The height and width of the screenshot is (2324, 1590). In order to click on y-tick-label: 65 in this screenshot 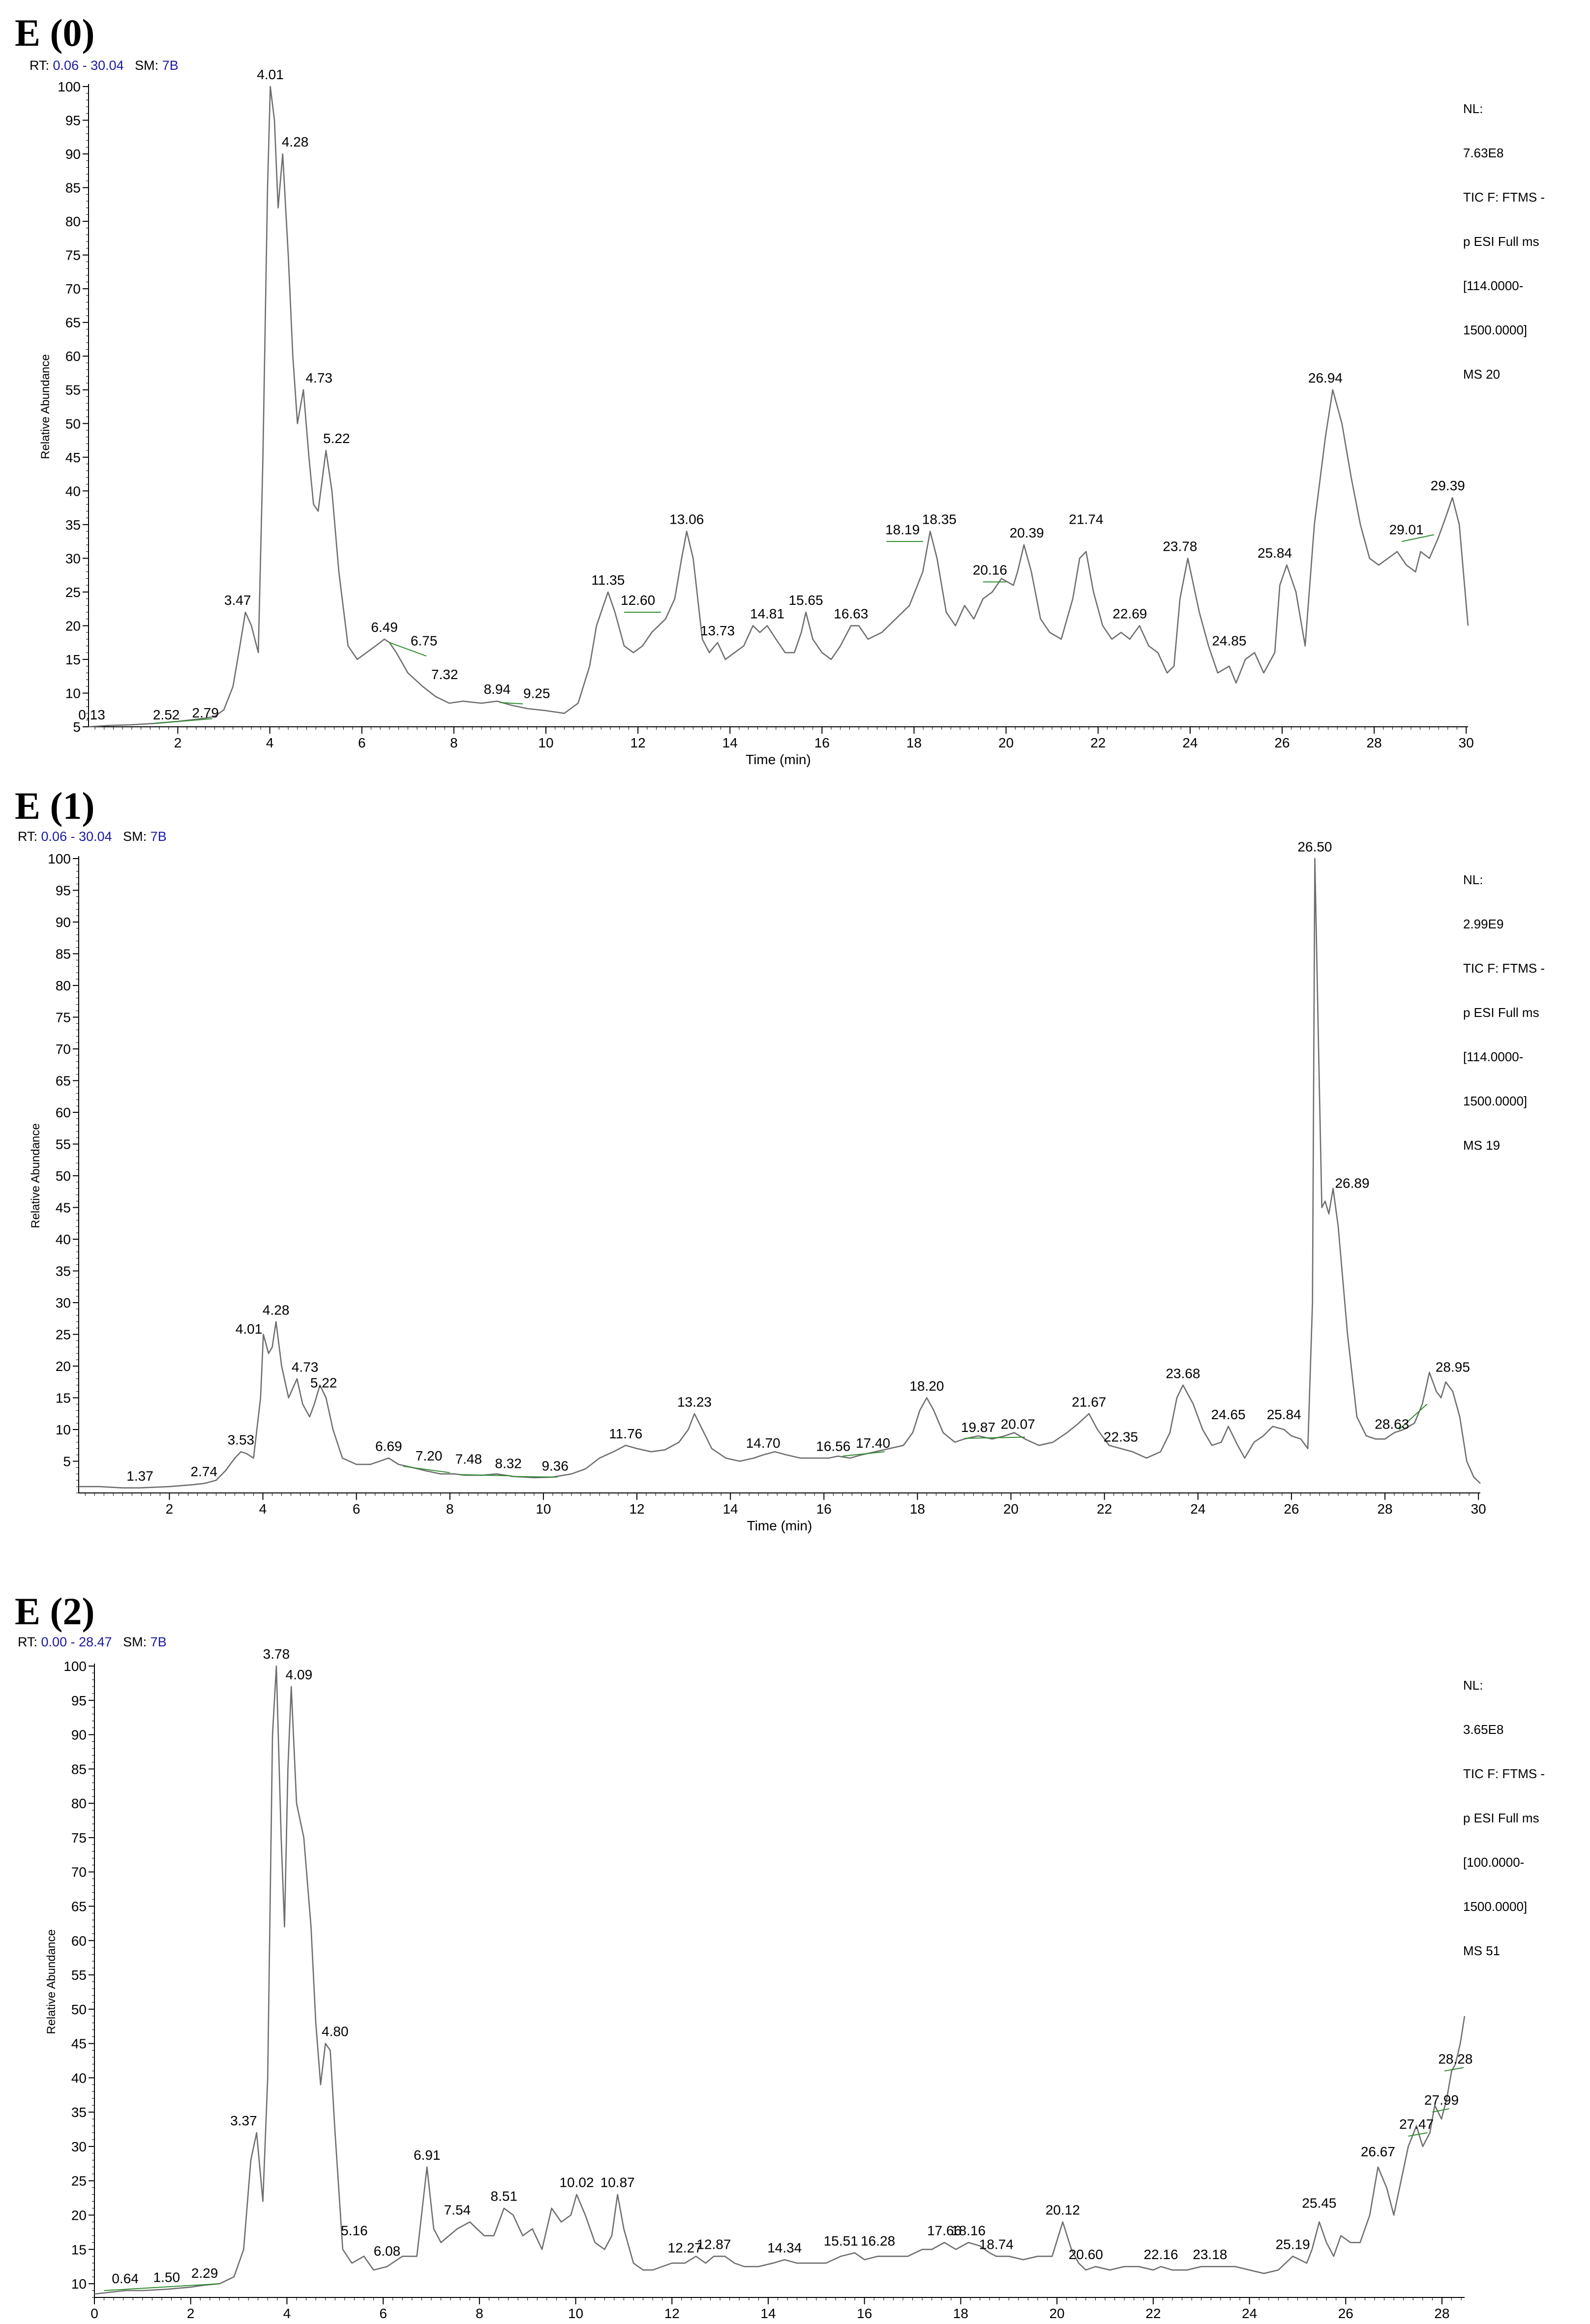, I will do `click(73, 322)`.